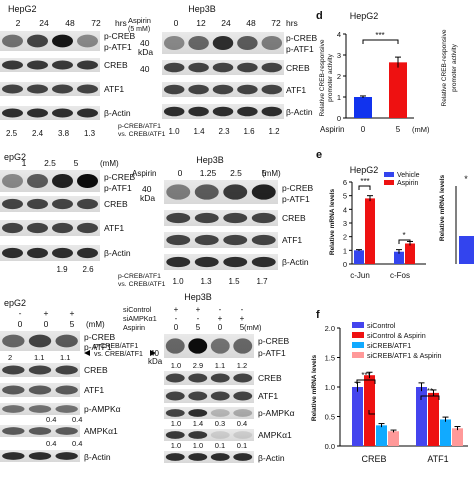 The image size is (474, 479). I want to click on mw-marker: 40, so click(147, 189).